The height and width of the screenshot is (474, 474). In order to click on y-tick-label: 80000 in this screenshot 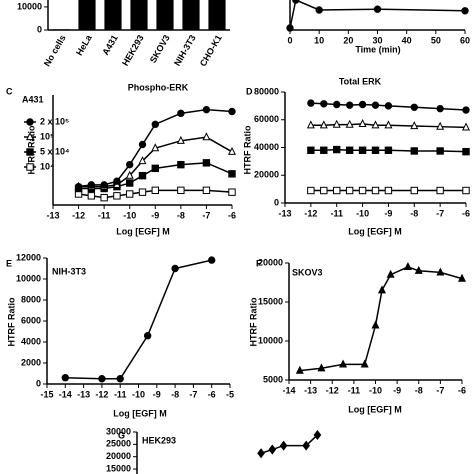, I will do `click(266, 91)`.